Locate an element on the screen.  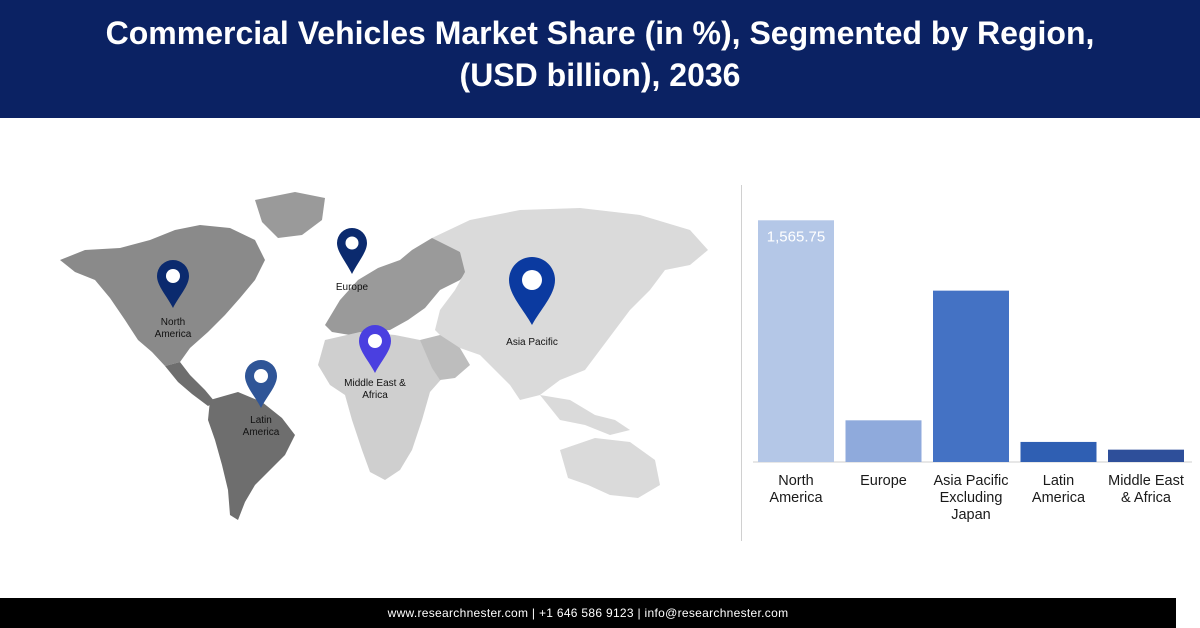
map-land-central-america is located at coordinates (190, 384).